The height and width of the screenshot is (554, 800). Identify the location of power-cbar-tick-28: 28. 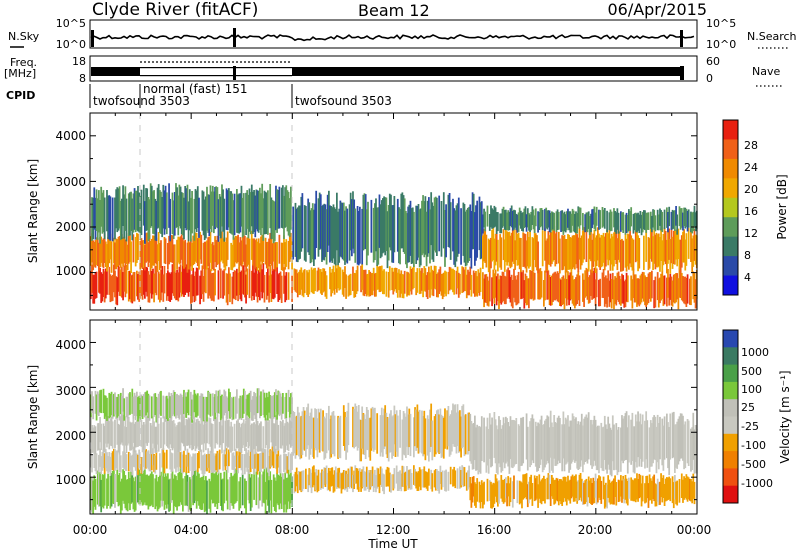
(751, 145).